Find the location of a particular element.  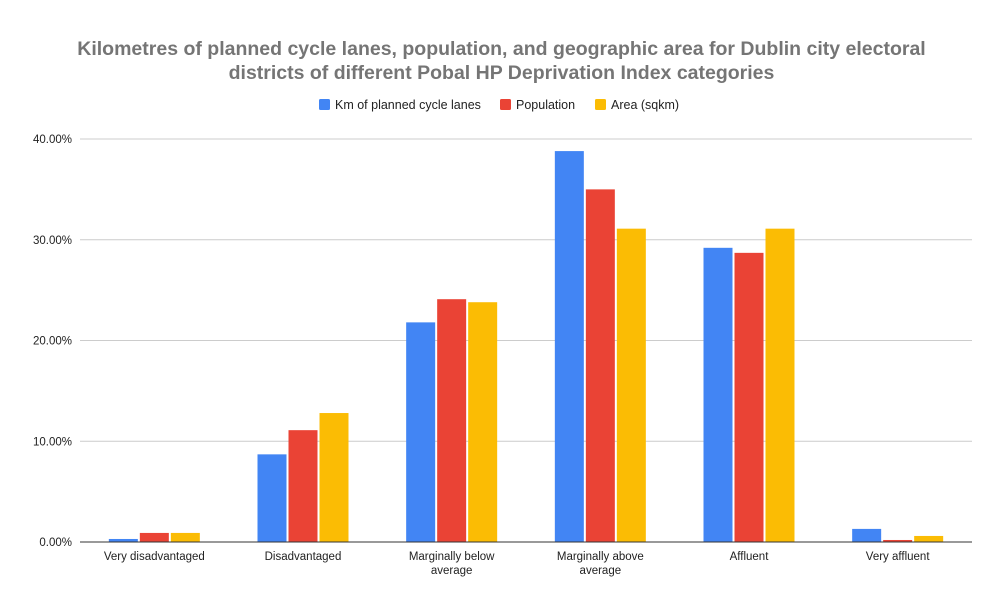

x-tick-label-3: Marginally above is located at coordinates (600, 557).